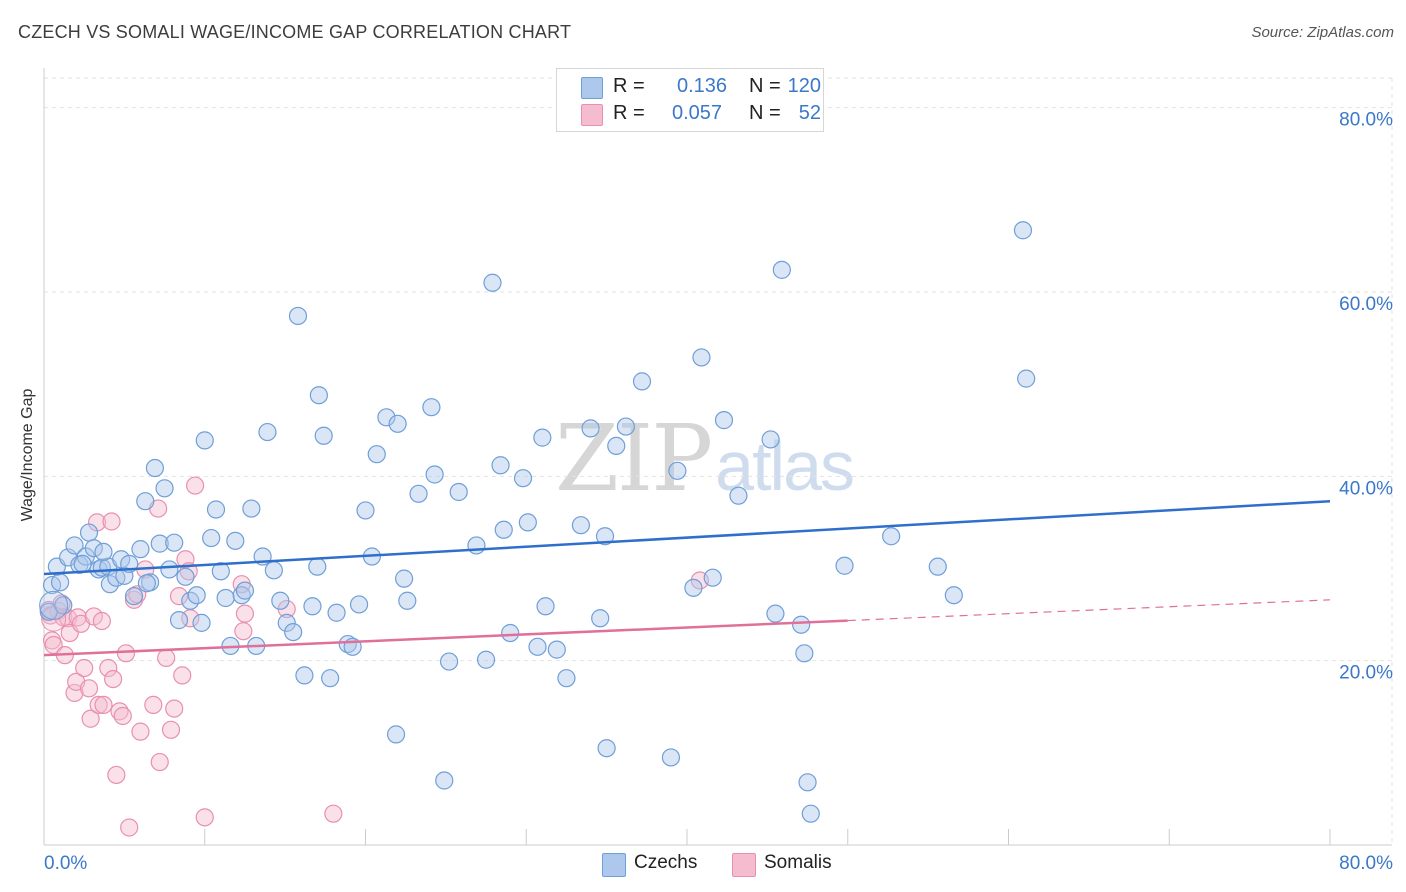 The height and width of the screenshot is (892, 1406). What do you see at coordinates (1366, 304) in the screenshot?
I see `y-tick-label: 60.0%` at bounding box center [1366, 304].